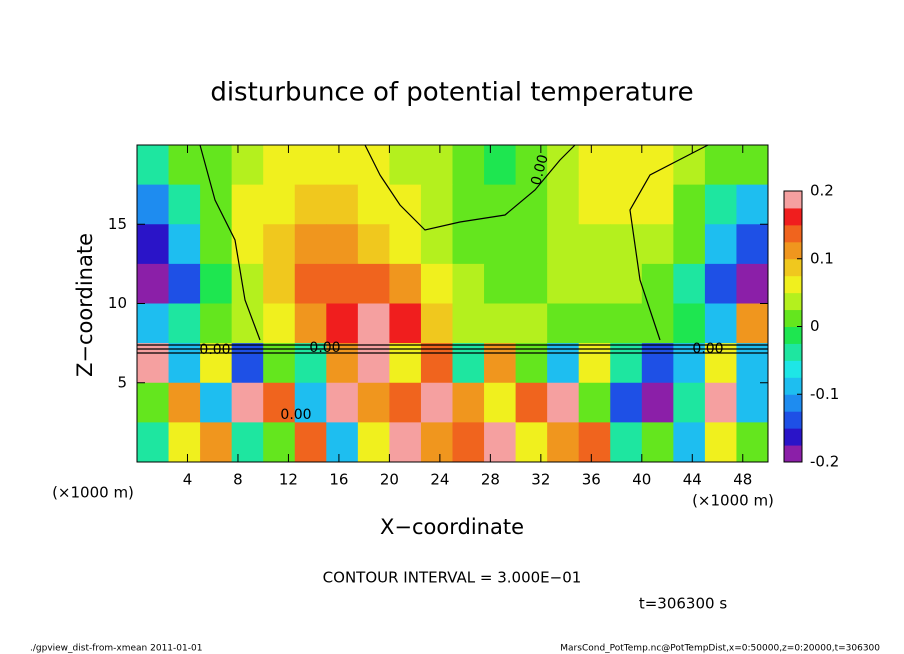 Image resolution: width=904 pixels, height=654 pixels. What do you see at coordinates (591, 480) in the screenshot?
I see `x-tick-label: 36` at bounding box center [591, 480].